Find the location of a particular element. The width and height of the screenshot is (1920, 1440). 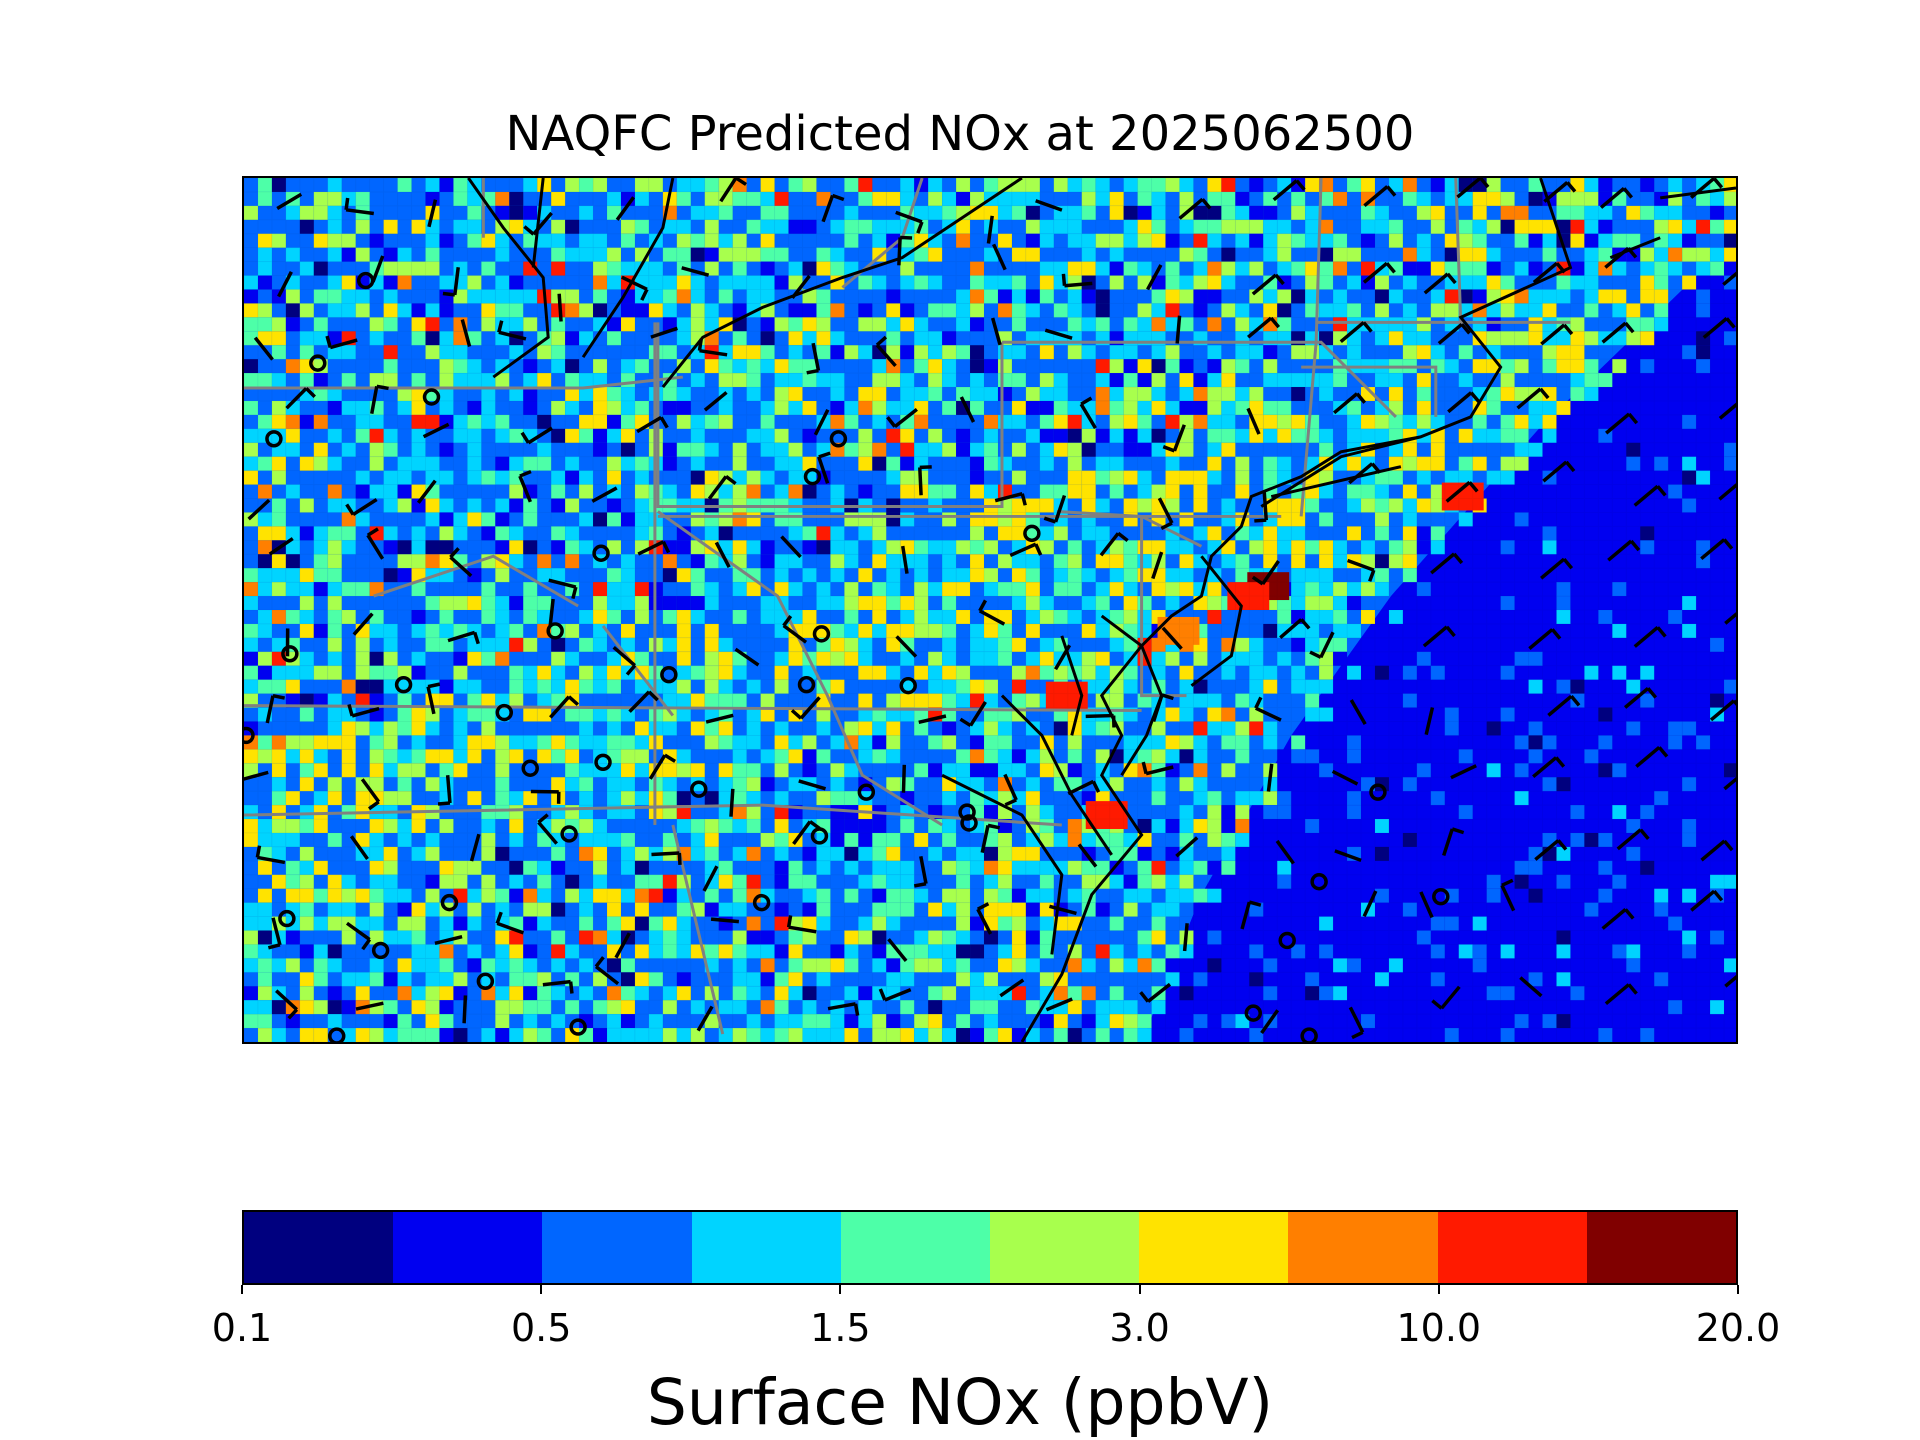

colorbar-tick-label: 3.0 is located at coordinates (1139, 1328).